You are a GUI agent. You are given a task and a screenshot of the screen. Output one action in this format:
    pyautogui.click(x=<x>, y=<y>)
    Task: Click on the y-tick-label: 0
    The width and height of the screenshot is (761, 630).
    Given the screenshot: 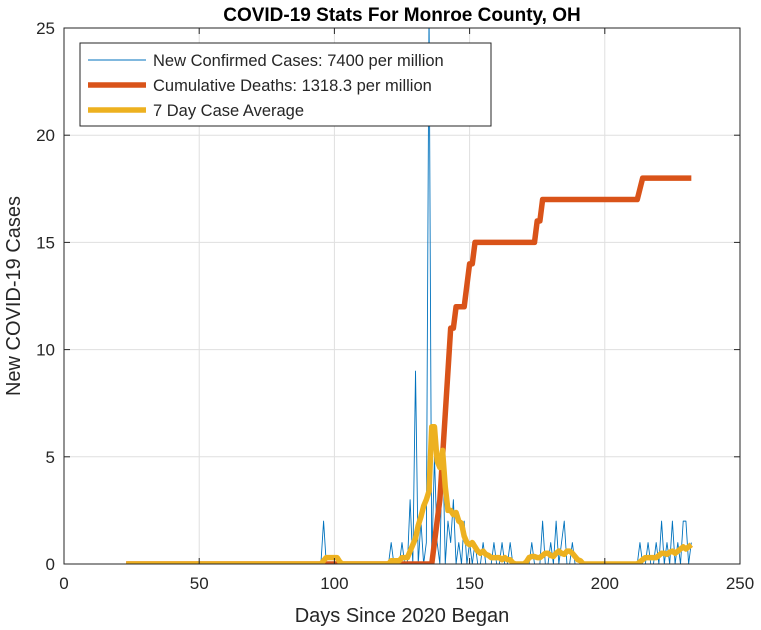 What is the action you would take?
    pyautogui.click(x=50, y=564)
    